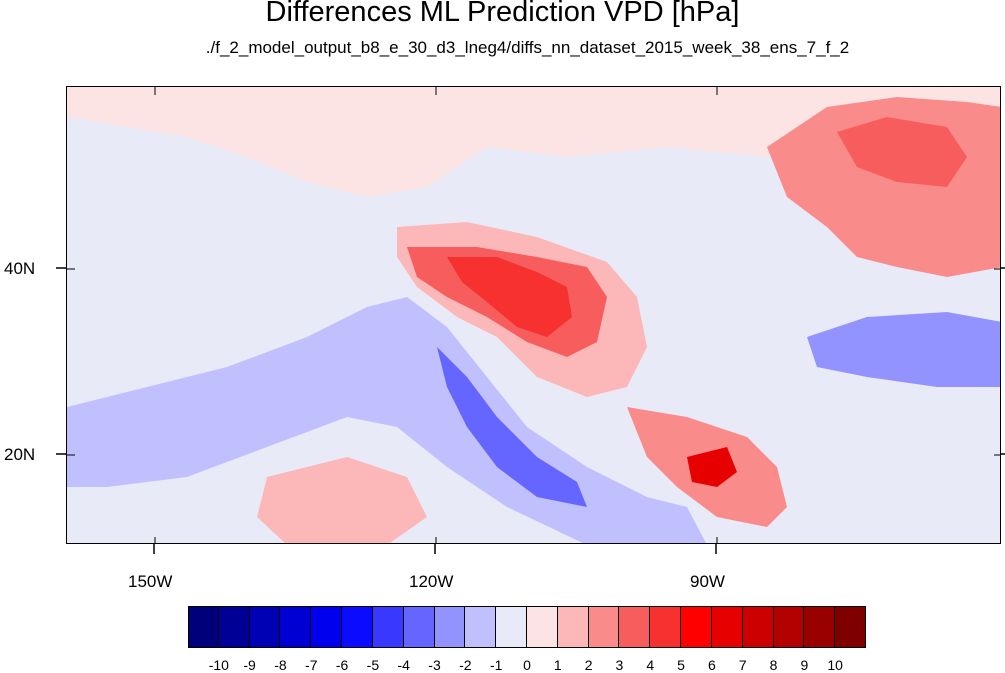 Image resolution: width=1005 pixels, height=673 pixels. I want to click on colorbar-label: 3, so click(619, 665).